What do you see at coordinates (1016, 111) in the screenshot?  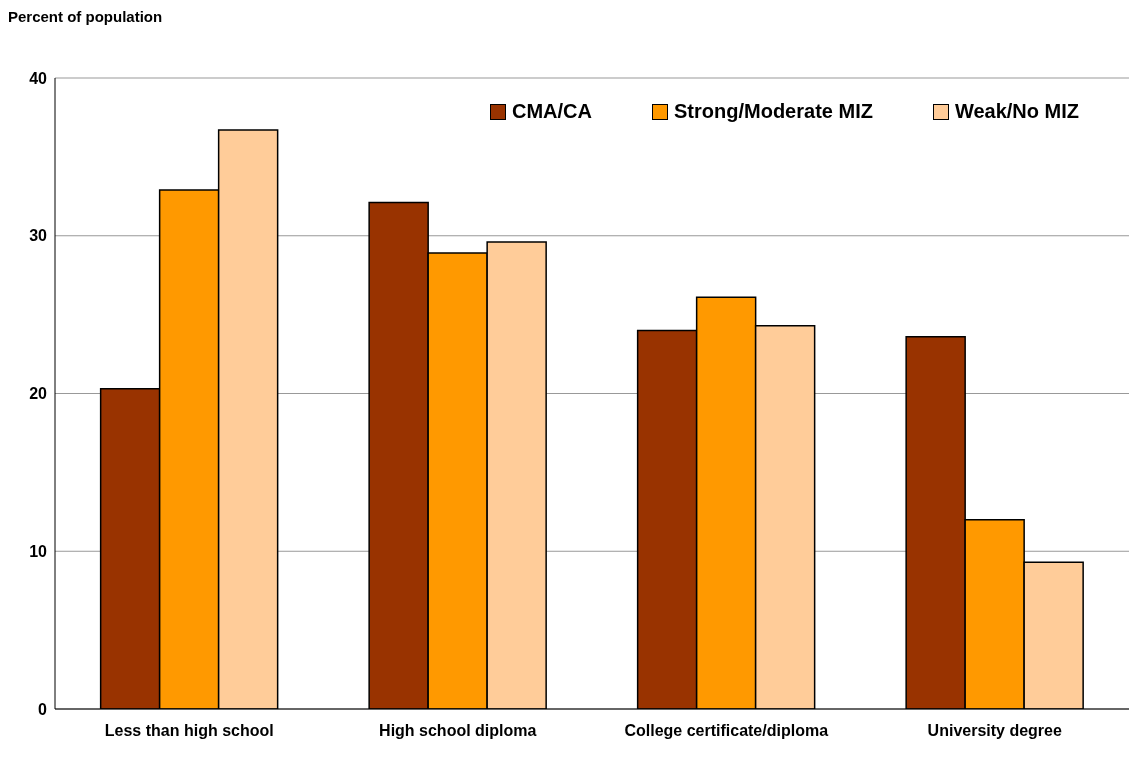 I see `legend-label: Weak/No MIZ` at bounding box center [1016, 111].